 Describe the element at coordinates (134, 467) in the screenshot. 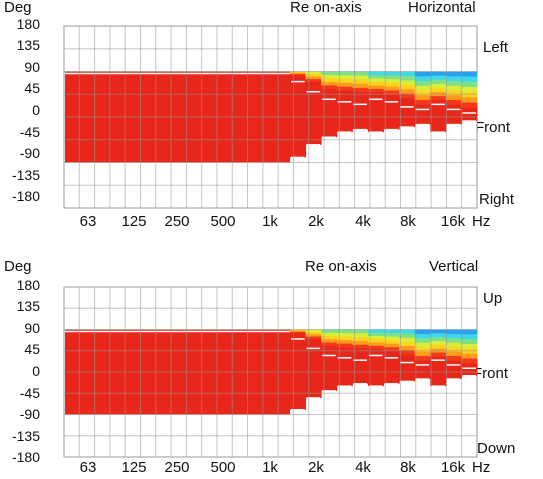

I see `x-tick: 125` at that location.